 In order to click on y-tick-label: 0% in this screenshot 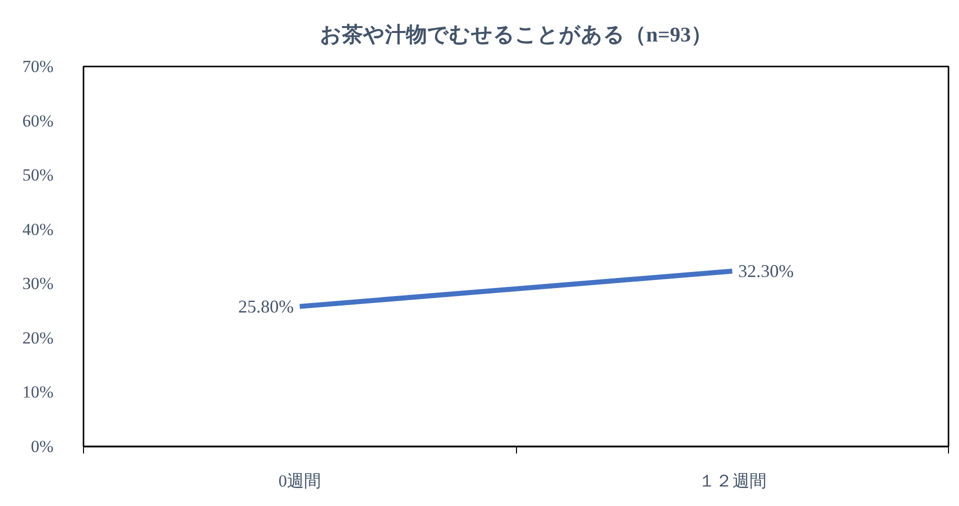, I will do `click(42, 446)`.